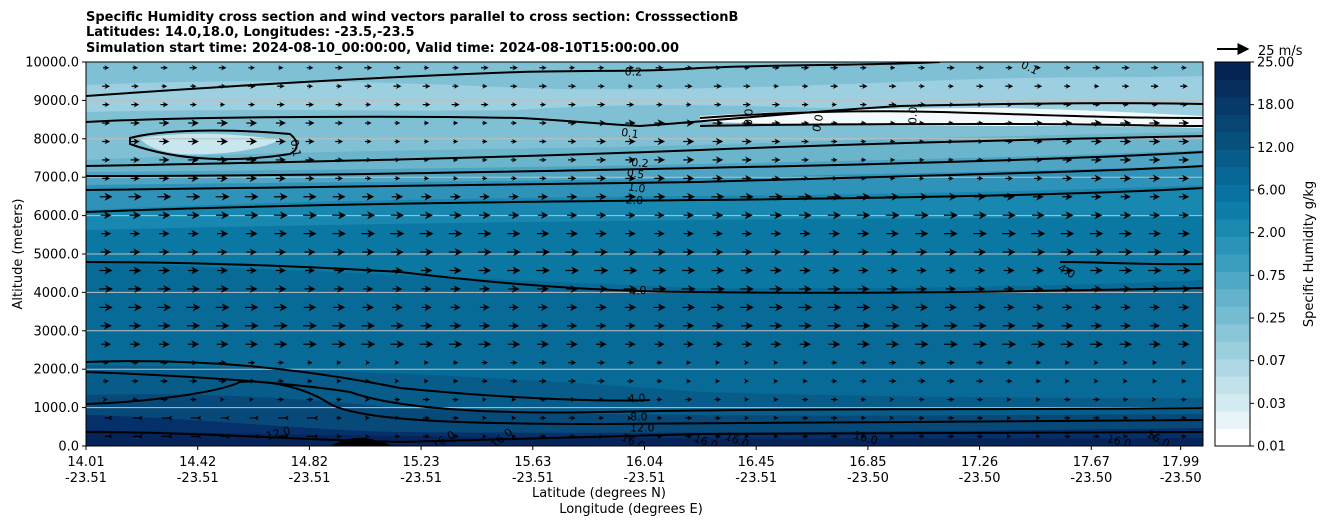  Describe the element at coordinates (1271, 191) in the screenshot. I see `colorbar-tick-label: 6.00` at that location.